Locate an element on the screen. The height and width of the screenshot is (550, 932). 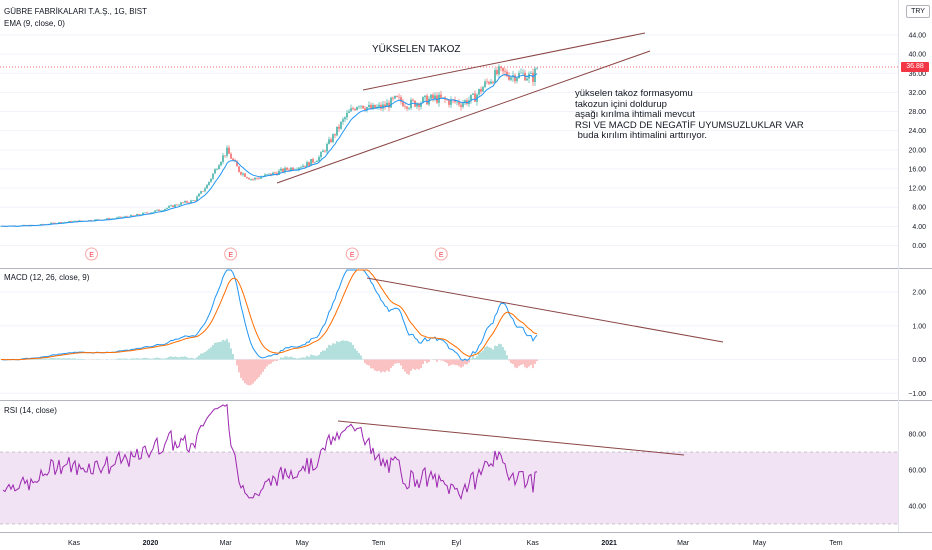
macd-tick-label: 1.00 is located at coordinates (919, 326).